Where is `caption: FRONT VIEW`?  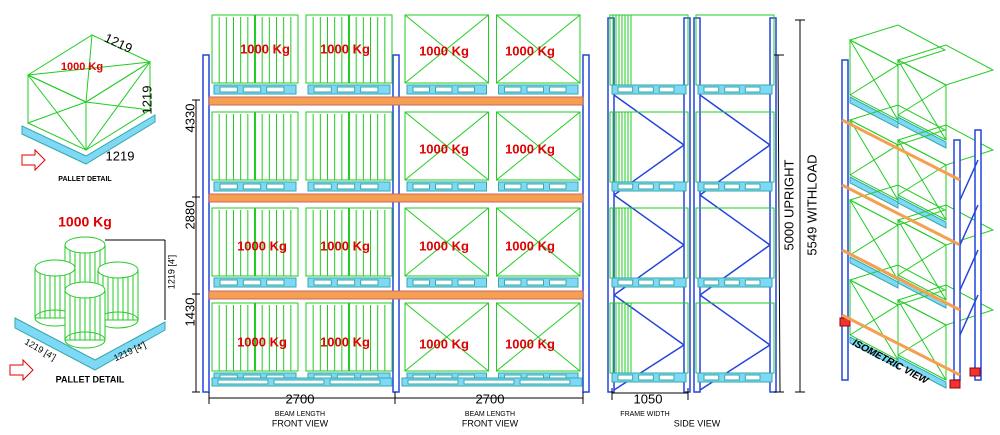 caption: FRONT VIEW is located at coordinates (490, 423).